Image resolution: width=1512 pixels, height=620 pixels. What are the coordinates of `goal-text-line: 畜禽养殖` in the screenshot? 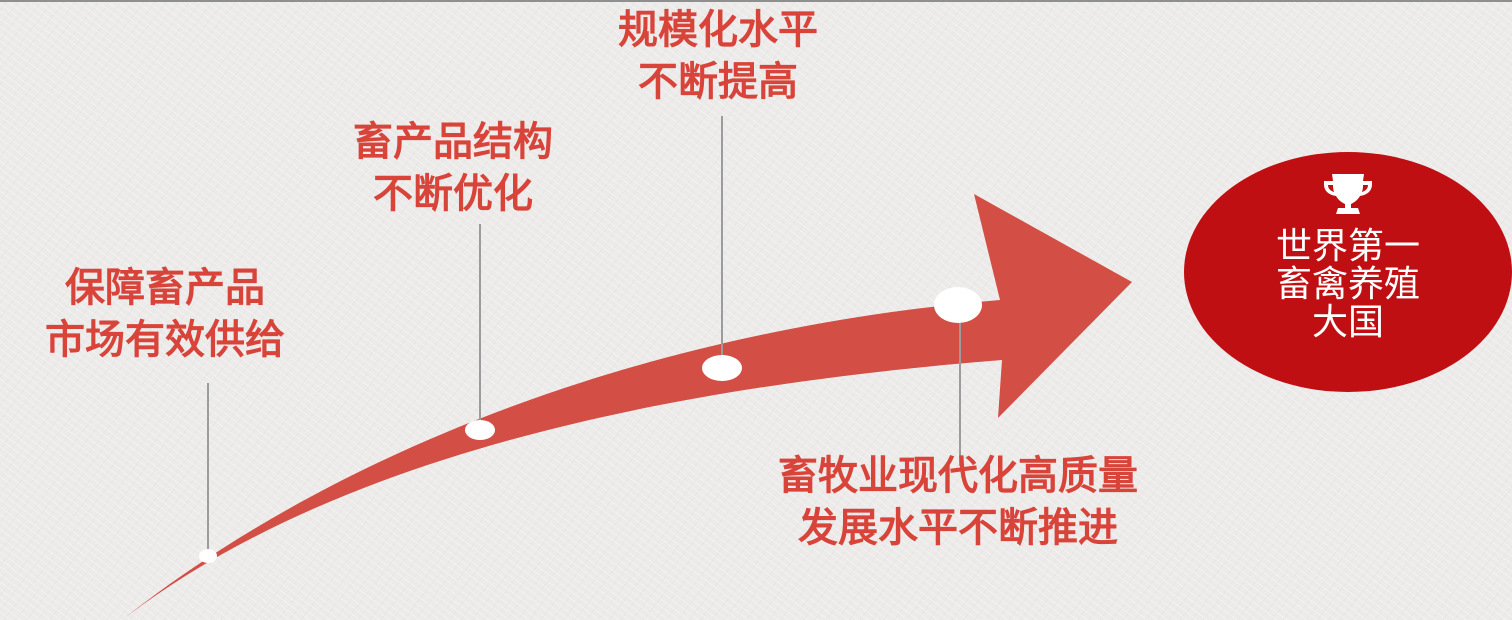 It's located at (1347, 284).